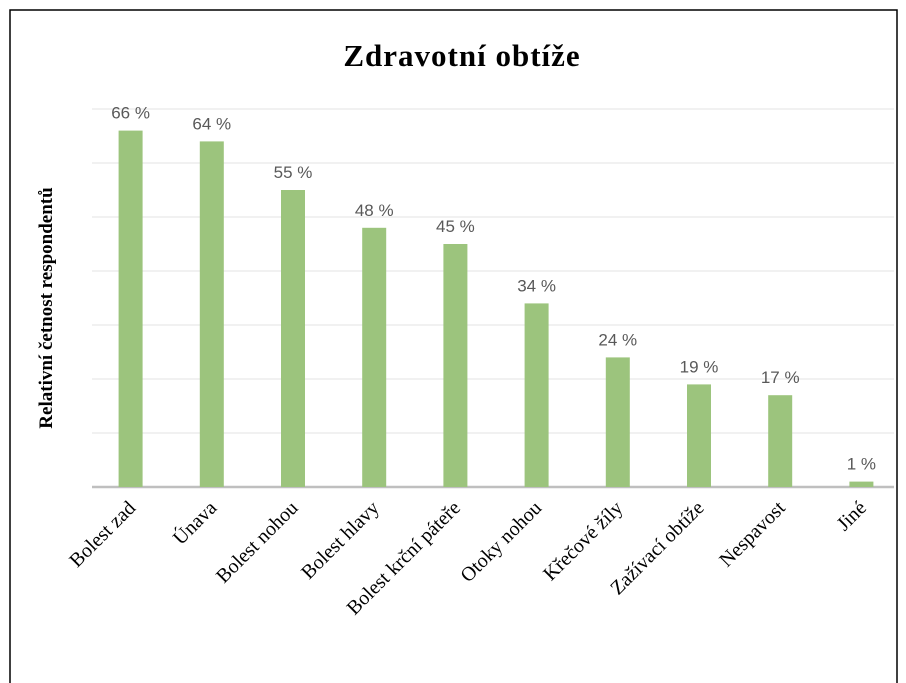 The height and width of the screenshot is (683, 906). What do you see at coordinates (293, 172) in the screenshot?
I see `value-label: 55 %` at bounding box center [293, 172].